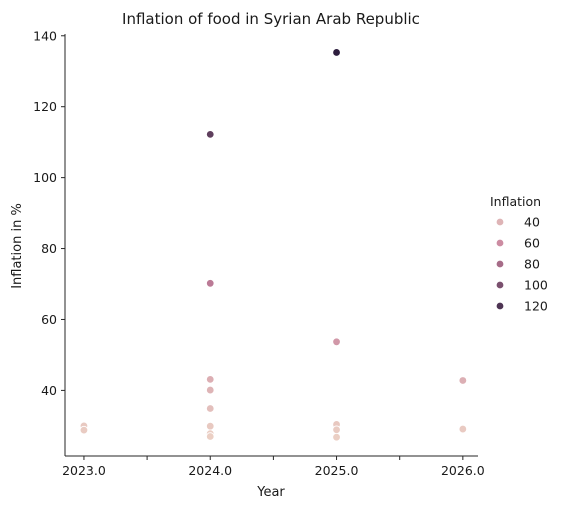  I want to click on legend: Inflation 40 60 80 100 120, so click(519, 254).